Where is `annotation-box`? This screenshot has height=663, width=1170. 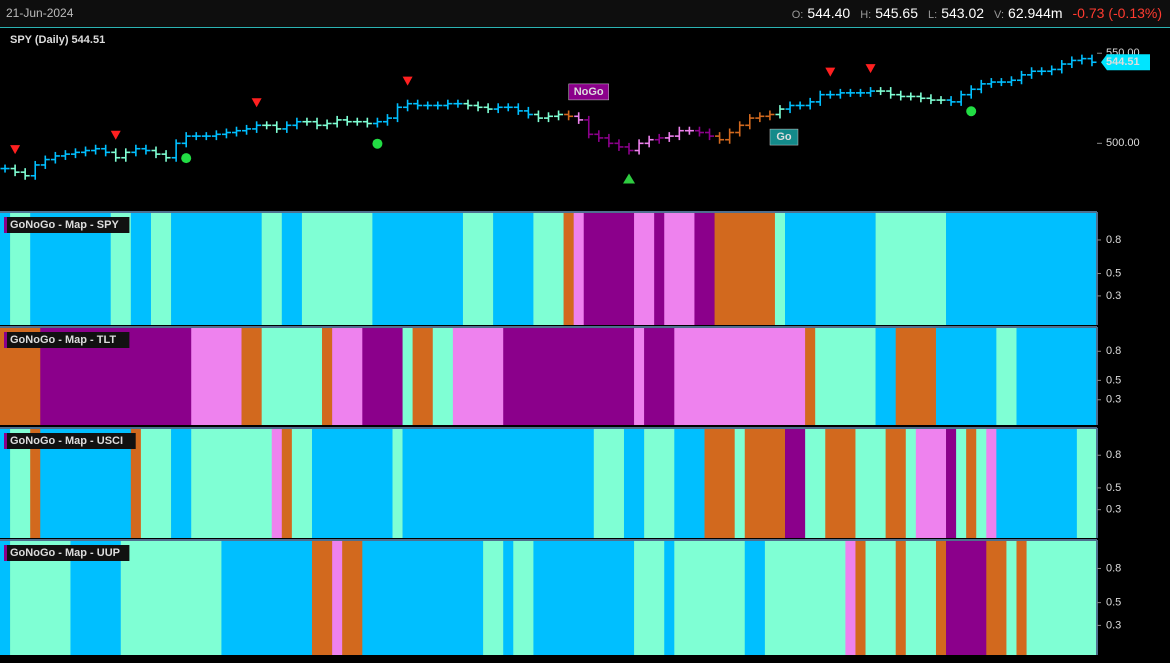 annotation-box is located at coordinates (588, 92).